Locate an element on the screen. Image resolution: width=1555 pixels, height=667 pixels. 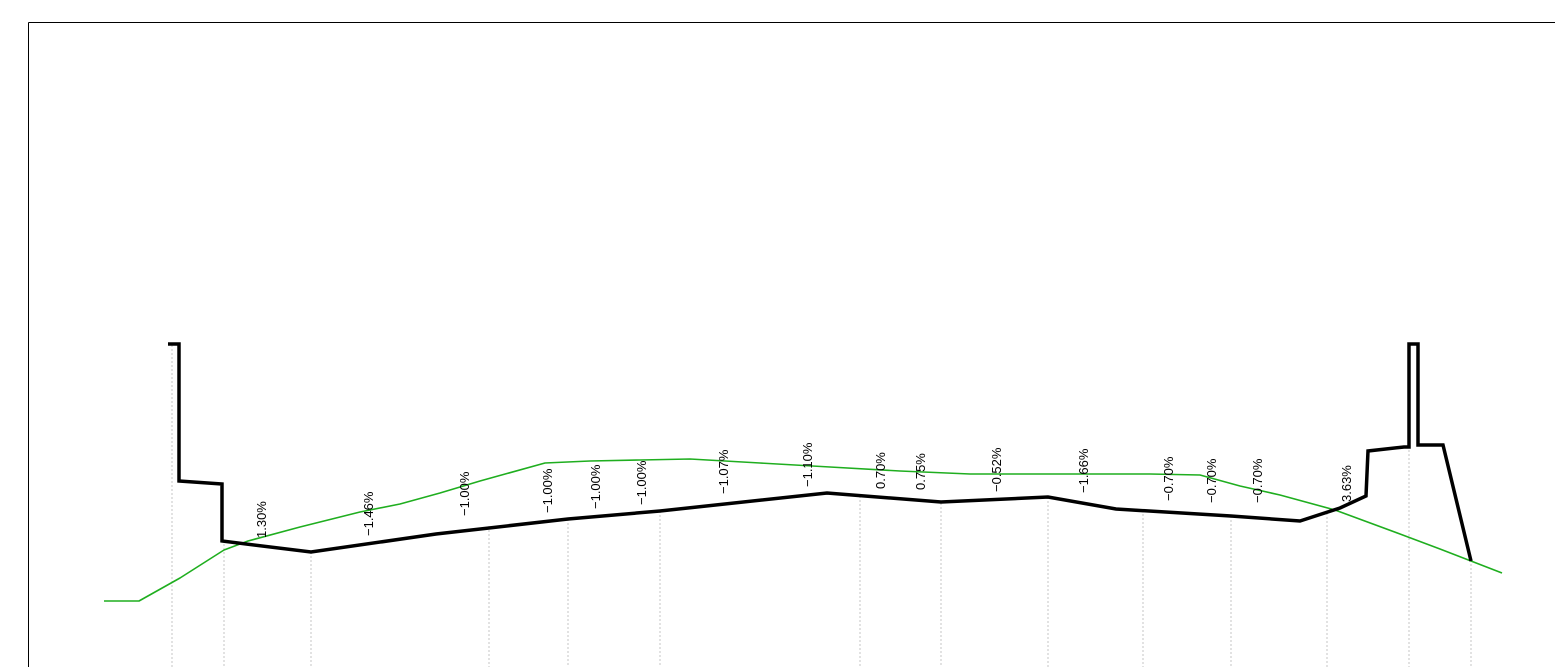
slope-label: −0.52% is located at coordinates (996, 469).